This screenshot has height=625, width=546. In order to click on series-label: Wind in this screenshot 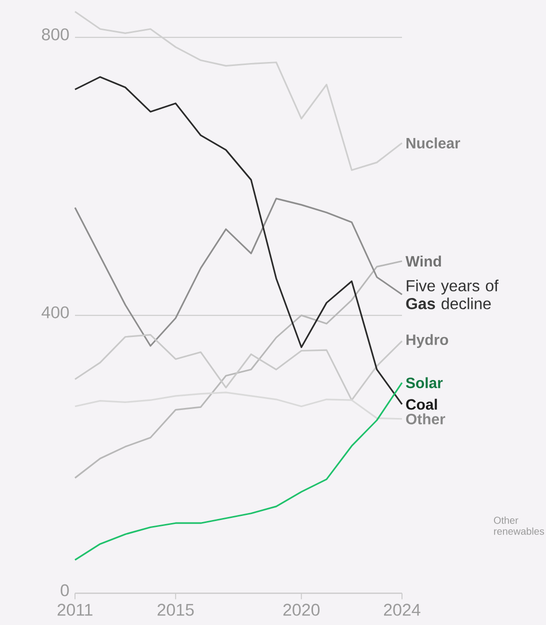, I will do `click(423, 261)`.